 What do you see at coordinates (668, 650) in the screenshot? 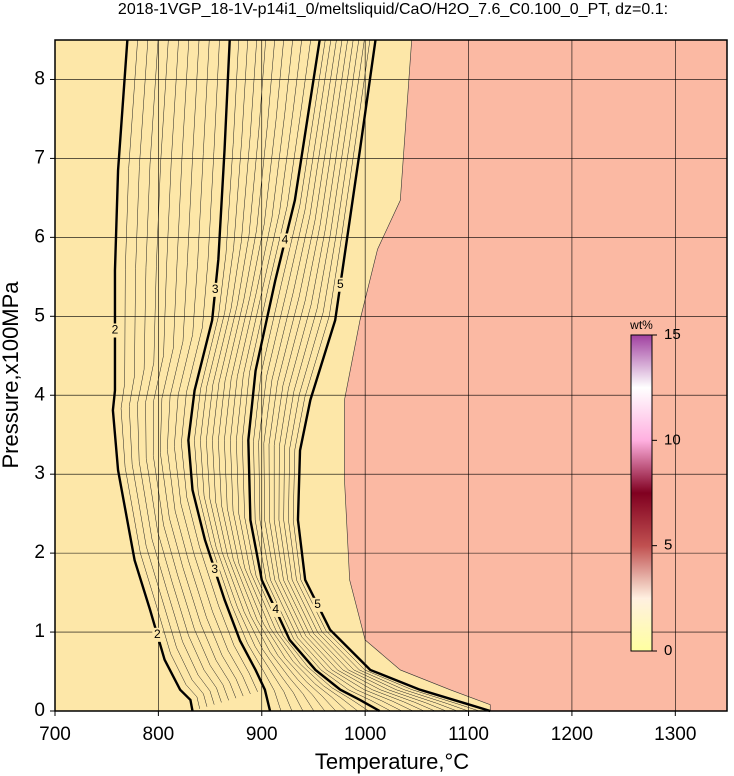
I see `colorbar-tick-label: 0` at bounding box center [668, 650].